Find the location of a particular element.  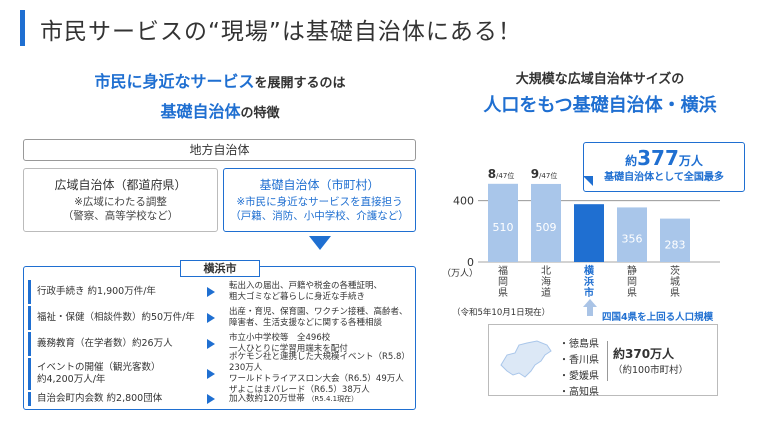

shikoku-prefecture: ・徳島県 is located at coordinates (579, 344).